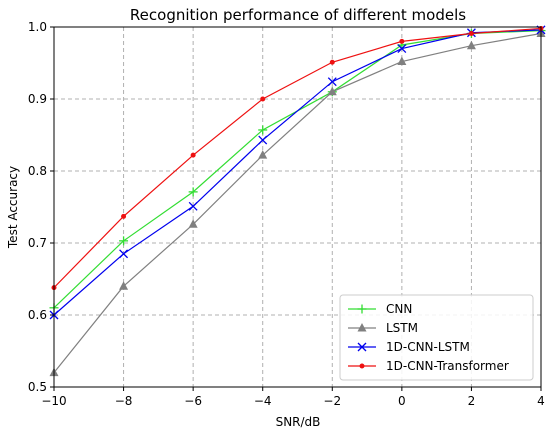 The image size is (550, 434). I want to click on y-axis-title: Test Accuracy, so click(13, 207).